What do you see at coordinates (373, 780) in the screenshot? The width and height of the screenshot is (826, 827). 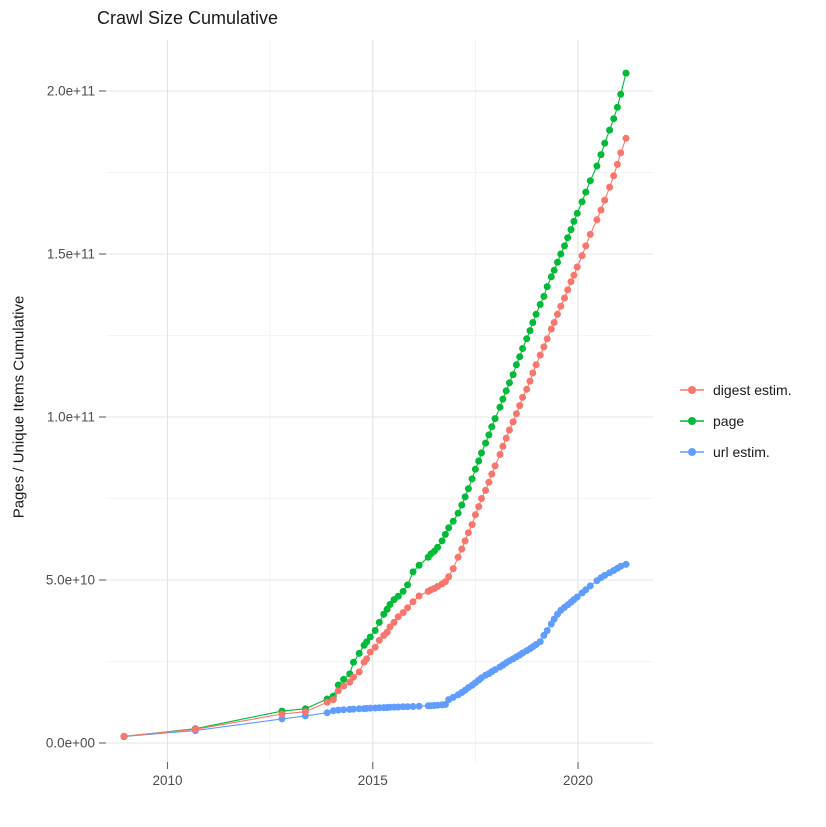 I see `x-tick-label: 2015` at bounding box center [373, 780].